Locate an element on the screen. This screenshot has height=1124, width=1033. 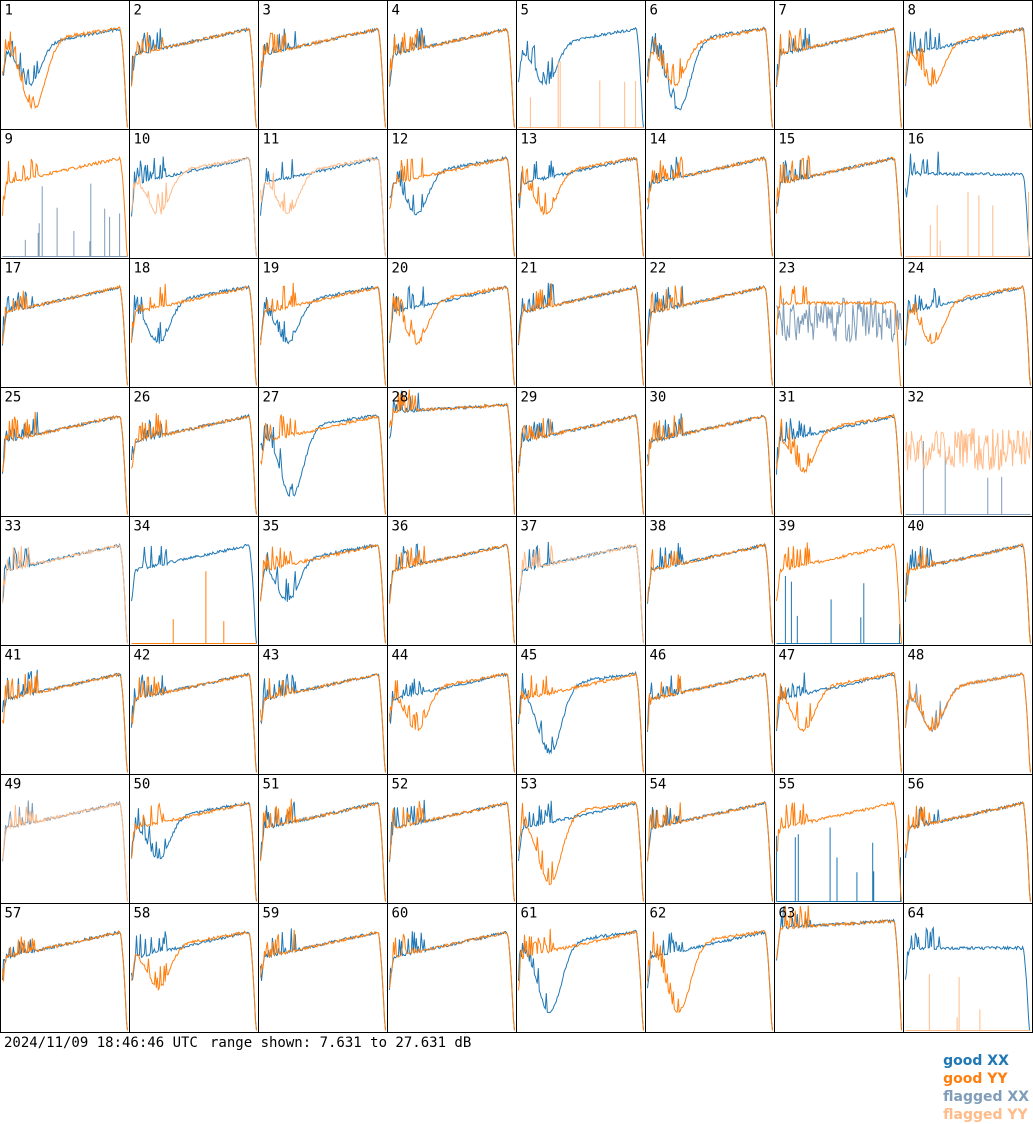
panel-62: 62 is located at coordinates (710, 968).